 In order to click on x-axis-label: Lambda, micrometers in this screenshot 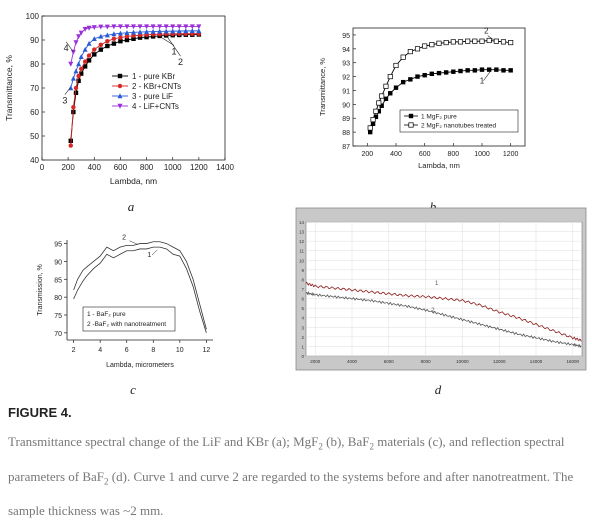, I will do `click(140, 365)`.